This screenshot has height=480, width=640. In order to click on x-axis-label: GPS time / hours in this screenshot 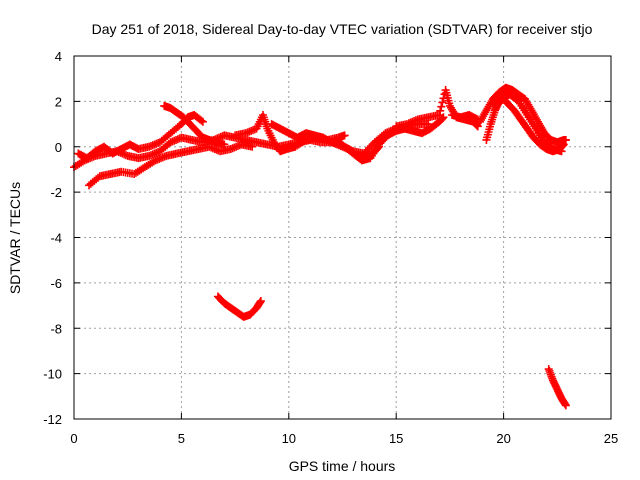, I will do `click(342, 466)`.